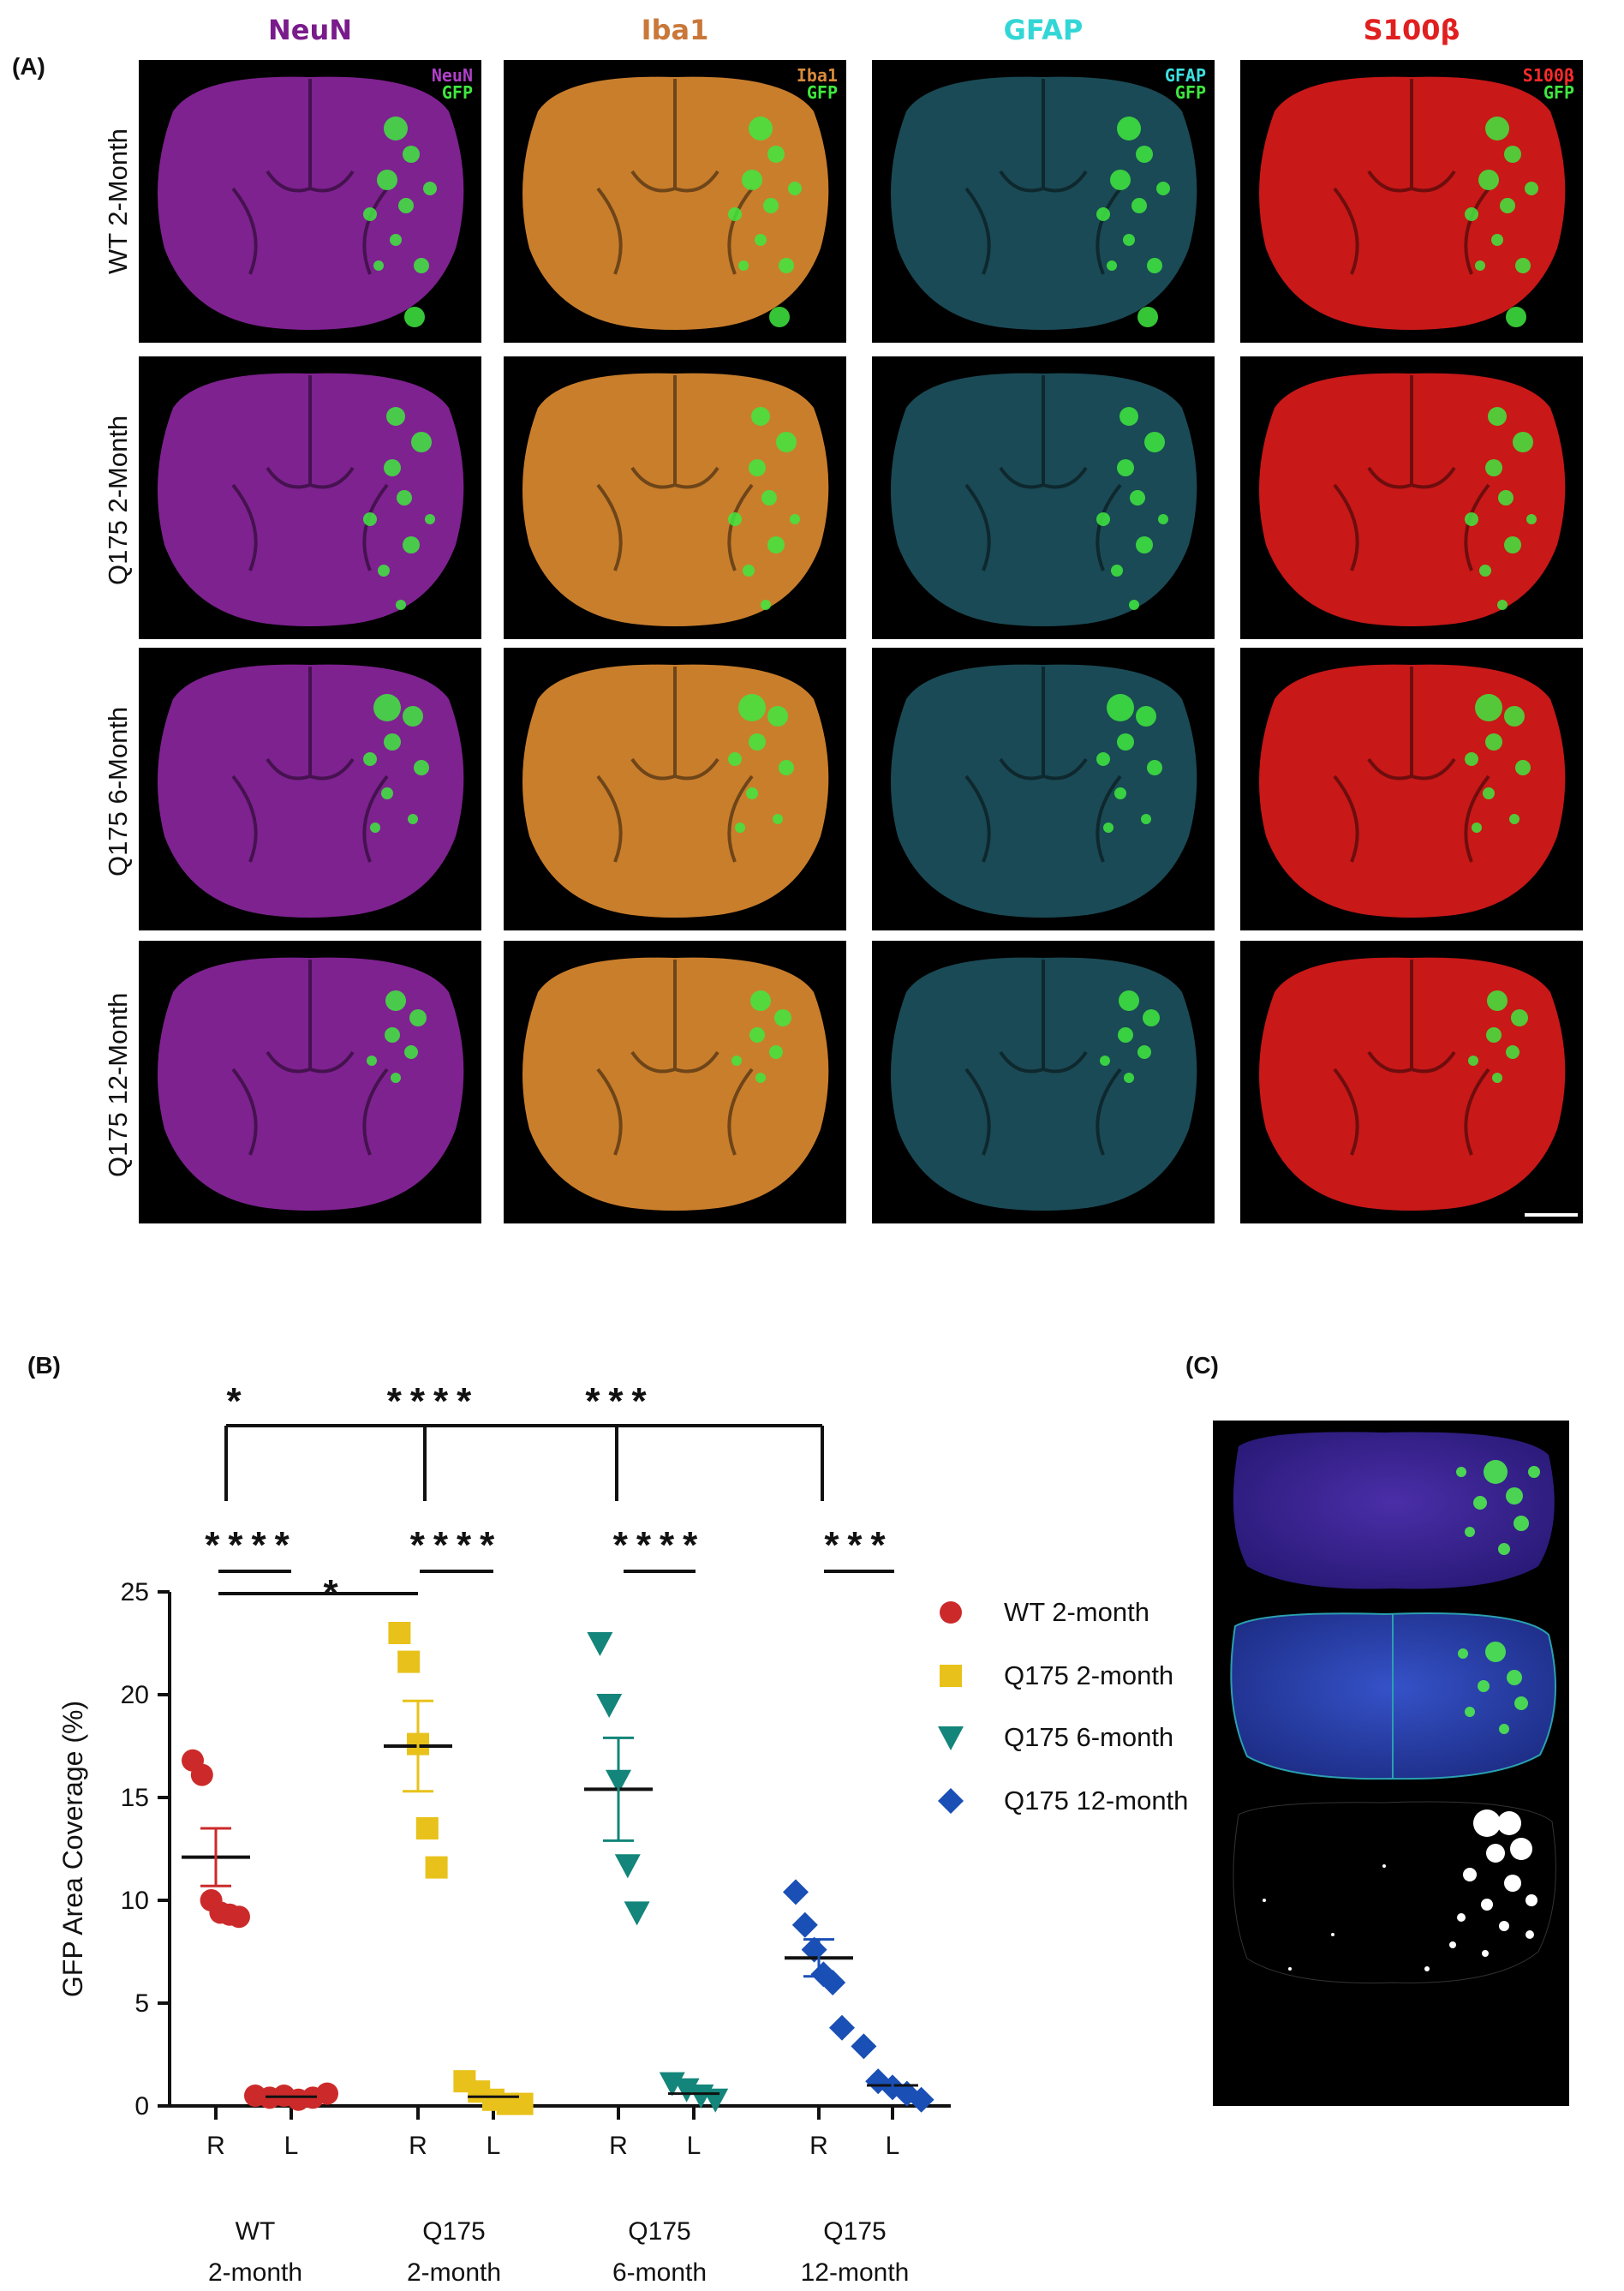 The width and height of the screenshot is (1624, 2291). Describe the element at coordinates (1411, 201) in the screenshot. I see `brain-image-row0-col3: S100β GFP` at that location.